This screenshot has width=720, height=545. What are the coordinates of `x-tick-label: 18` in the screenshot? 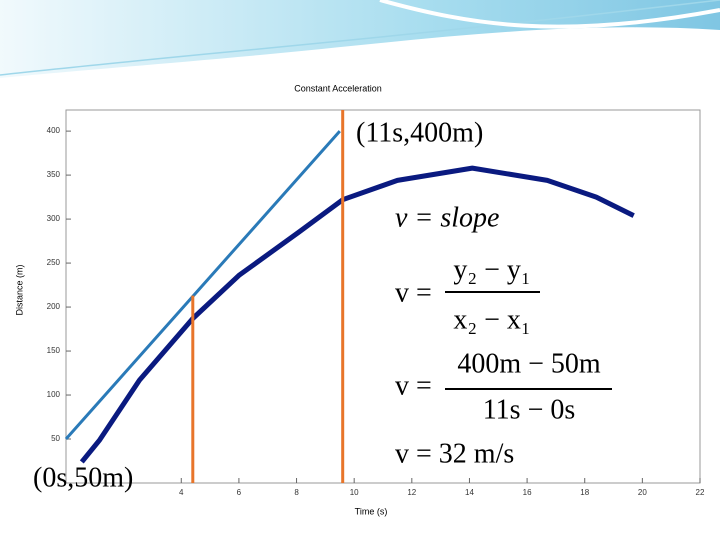 It's located at (584, 492).